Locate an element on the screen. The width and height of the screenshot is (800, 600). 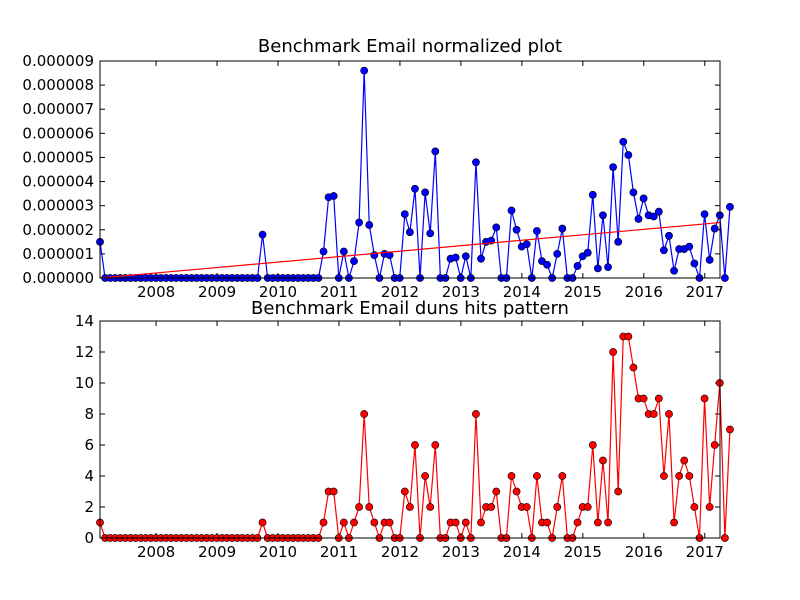
y-tick-label: 10 is located at coordinates (84, 383).